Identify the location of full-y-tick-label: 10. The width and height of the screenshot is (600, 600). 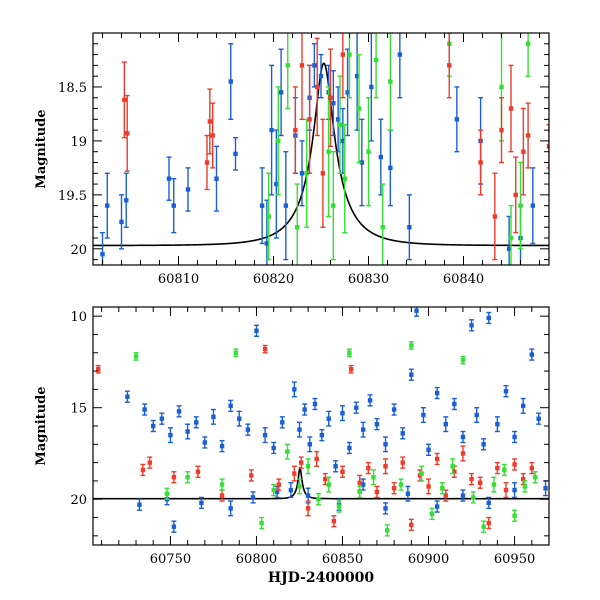
(78, 317).